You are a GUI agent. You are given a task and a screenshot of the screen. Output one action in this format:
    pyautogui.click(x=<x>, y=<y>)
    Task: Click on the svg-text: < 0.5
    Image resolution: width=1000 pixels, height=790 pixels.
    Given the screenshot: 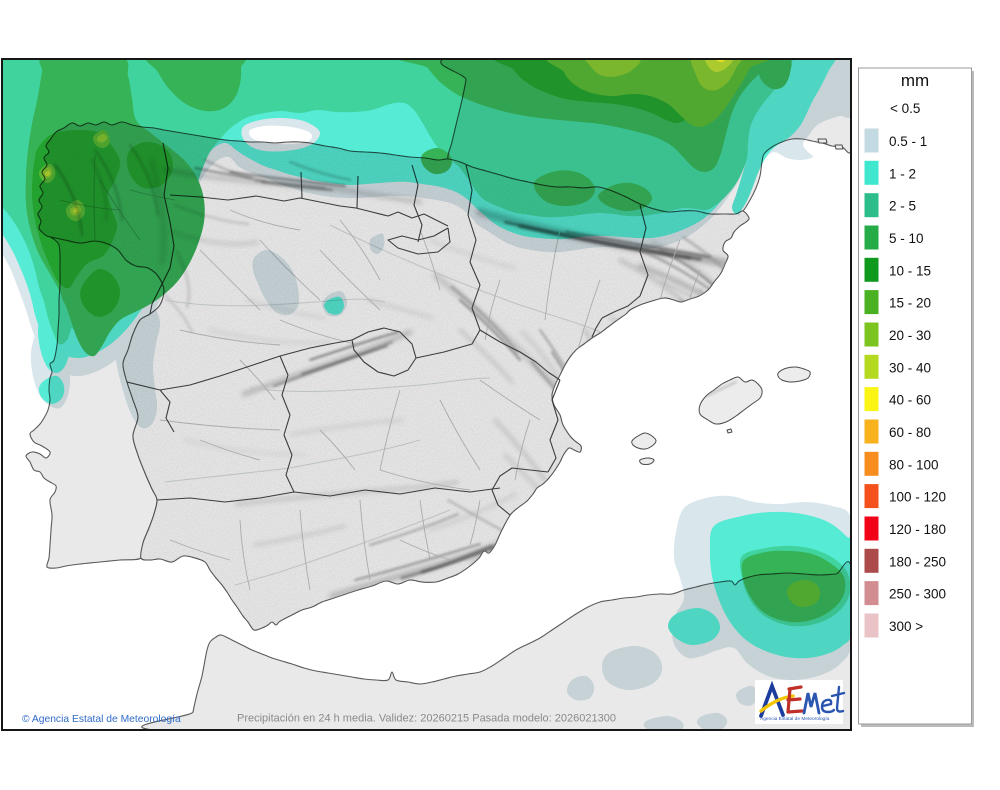 What is the action you would take?
    pyautogui.click(x=905, y=108)
    